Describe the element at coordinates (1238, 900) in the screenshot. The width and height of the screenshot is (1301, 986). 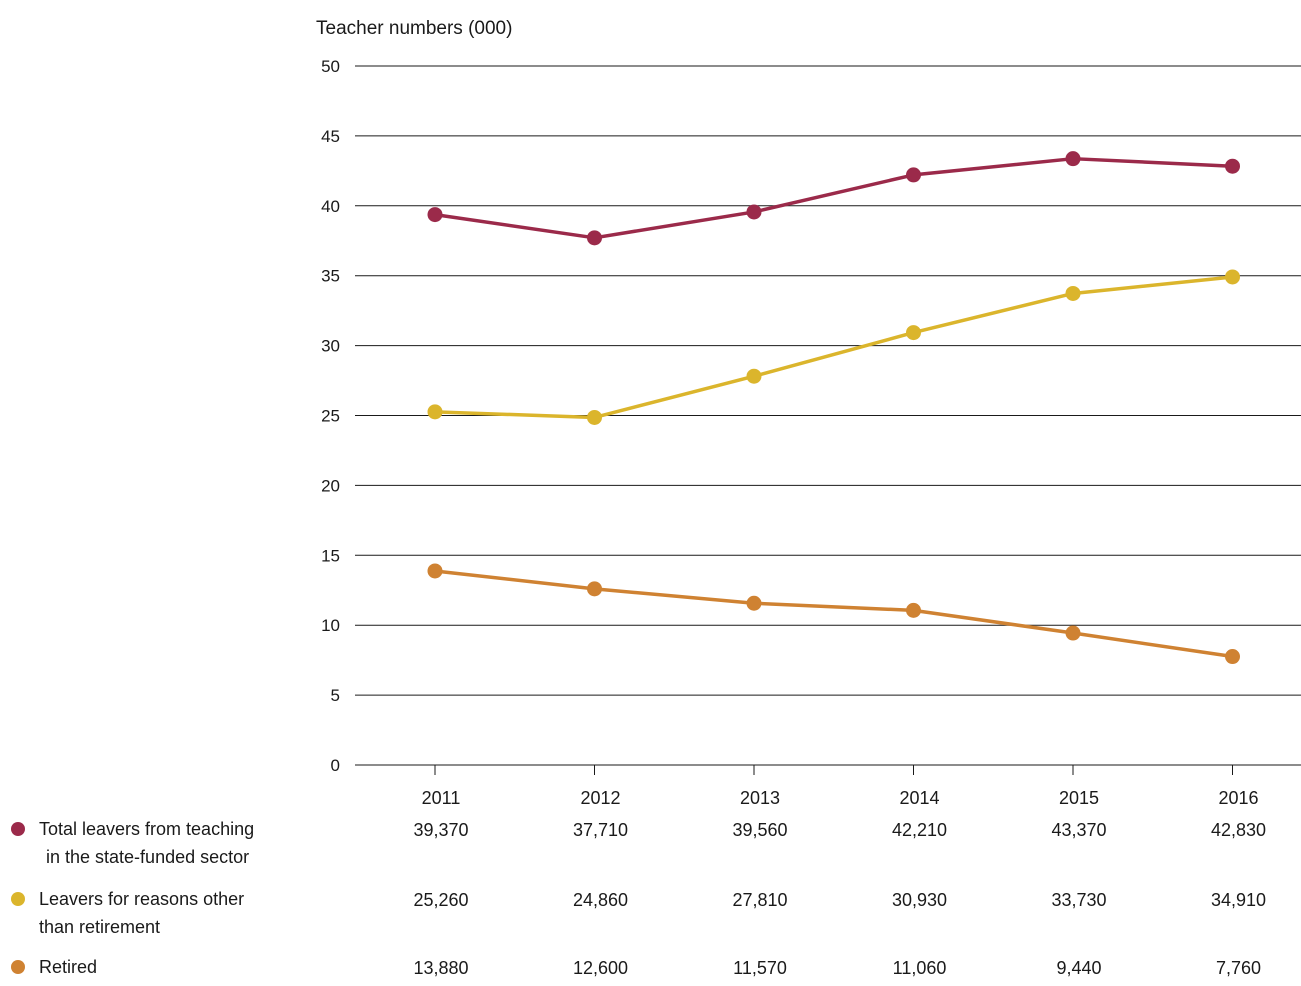
I see `data-table-value: 34,910` at that location.